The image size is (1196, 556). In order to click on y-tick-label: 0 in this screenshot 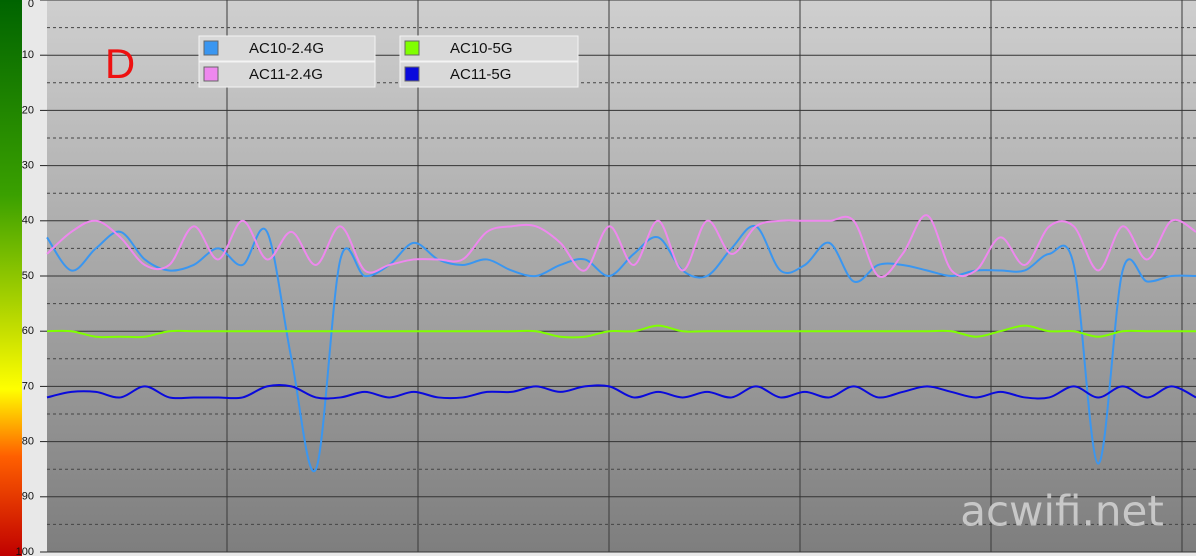, I will do `click(31, 5)`.